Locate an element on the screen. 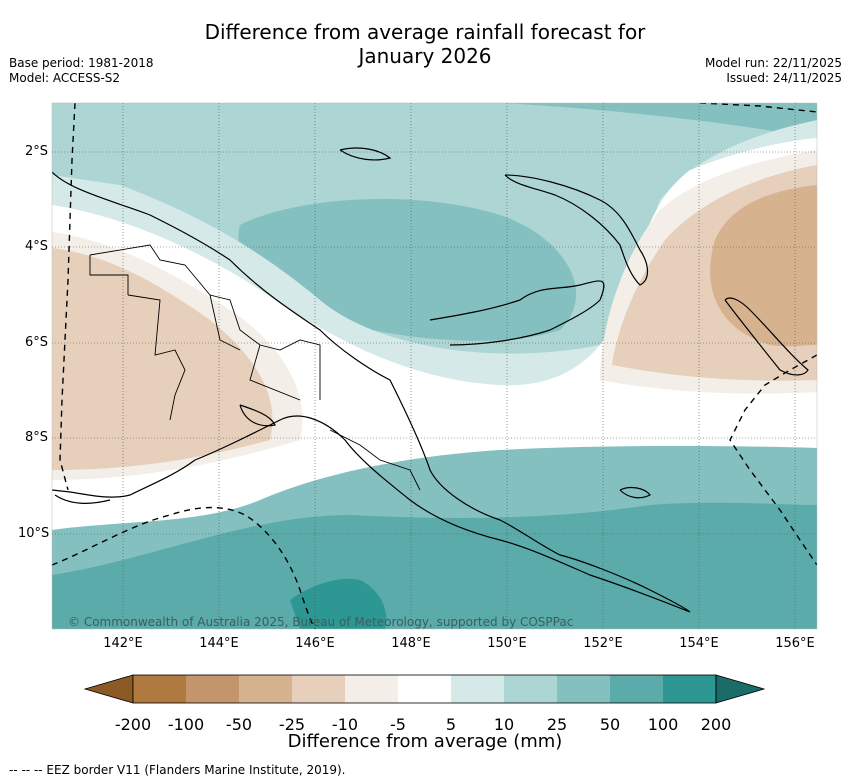 The width and height of the screenshot is (850, 781). colorbar is located at coordinates (424, 689).